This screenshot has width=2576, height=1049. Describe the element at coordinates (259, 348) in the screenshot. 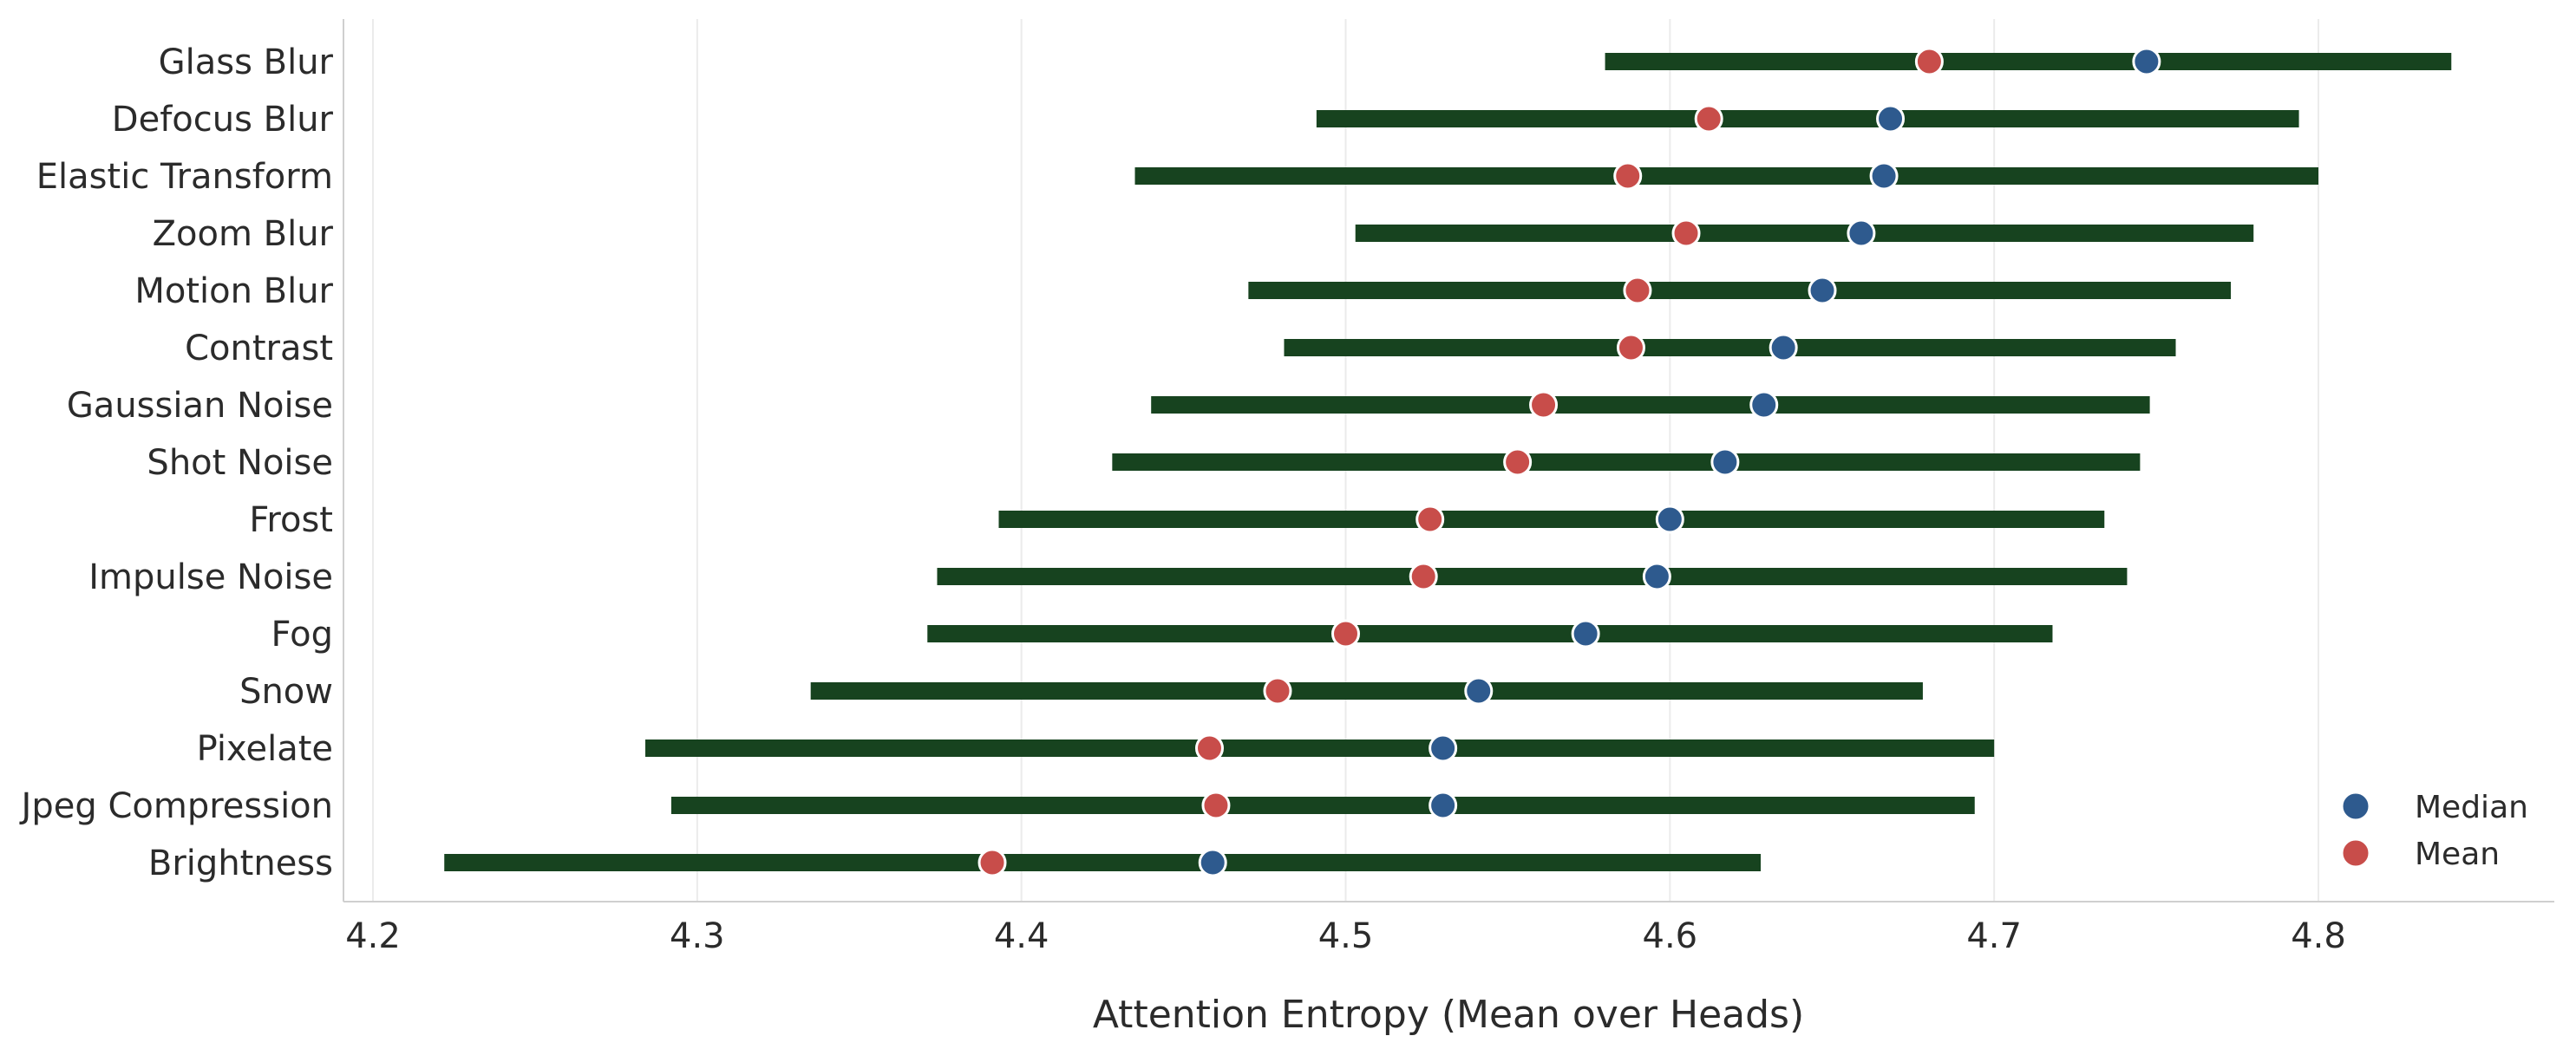

I see `category-label: Contrast` at that location.